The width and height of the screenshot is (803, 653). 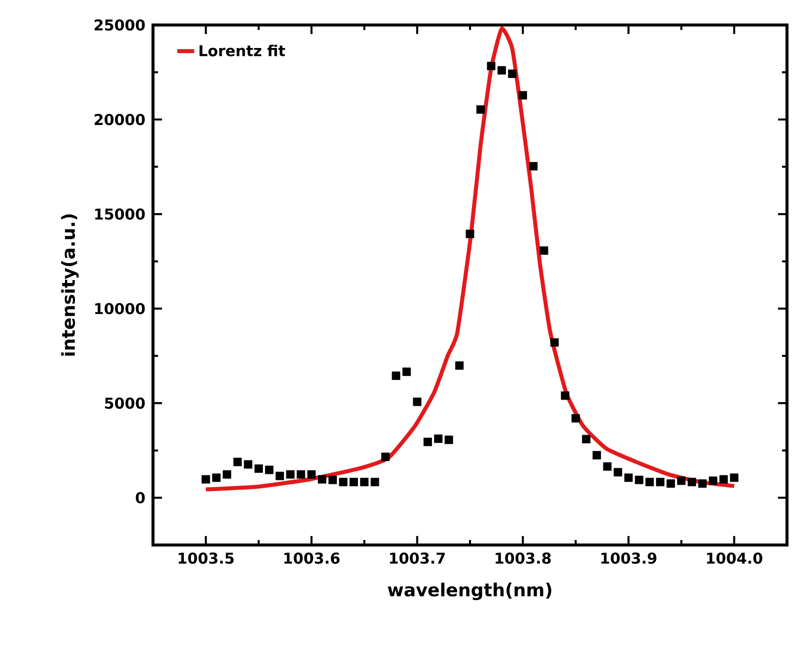 I want to click on x-tick-label: 1003.6, so click(x=312, y=558).